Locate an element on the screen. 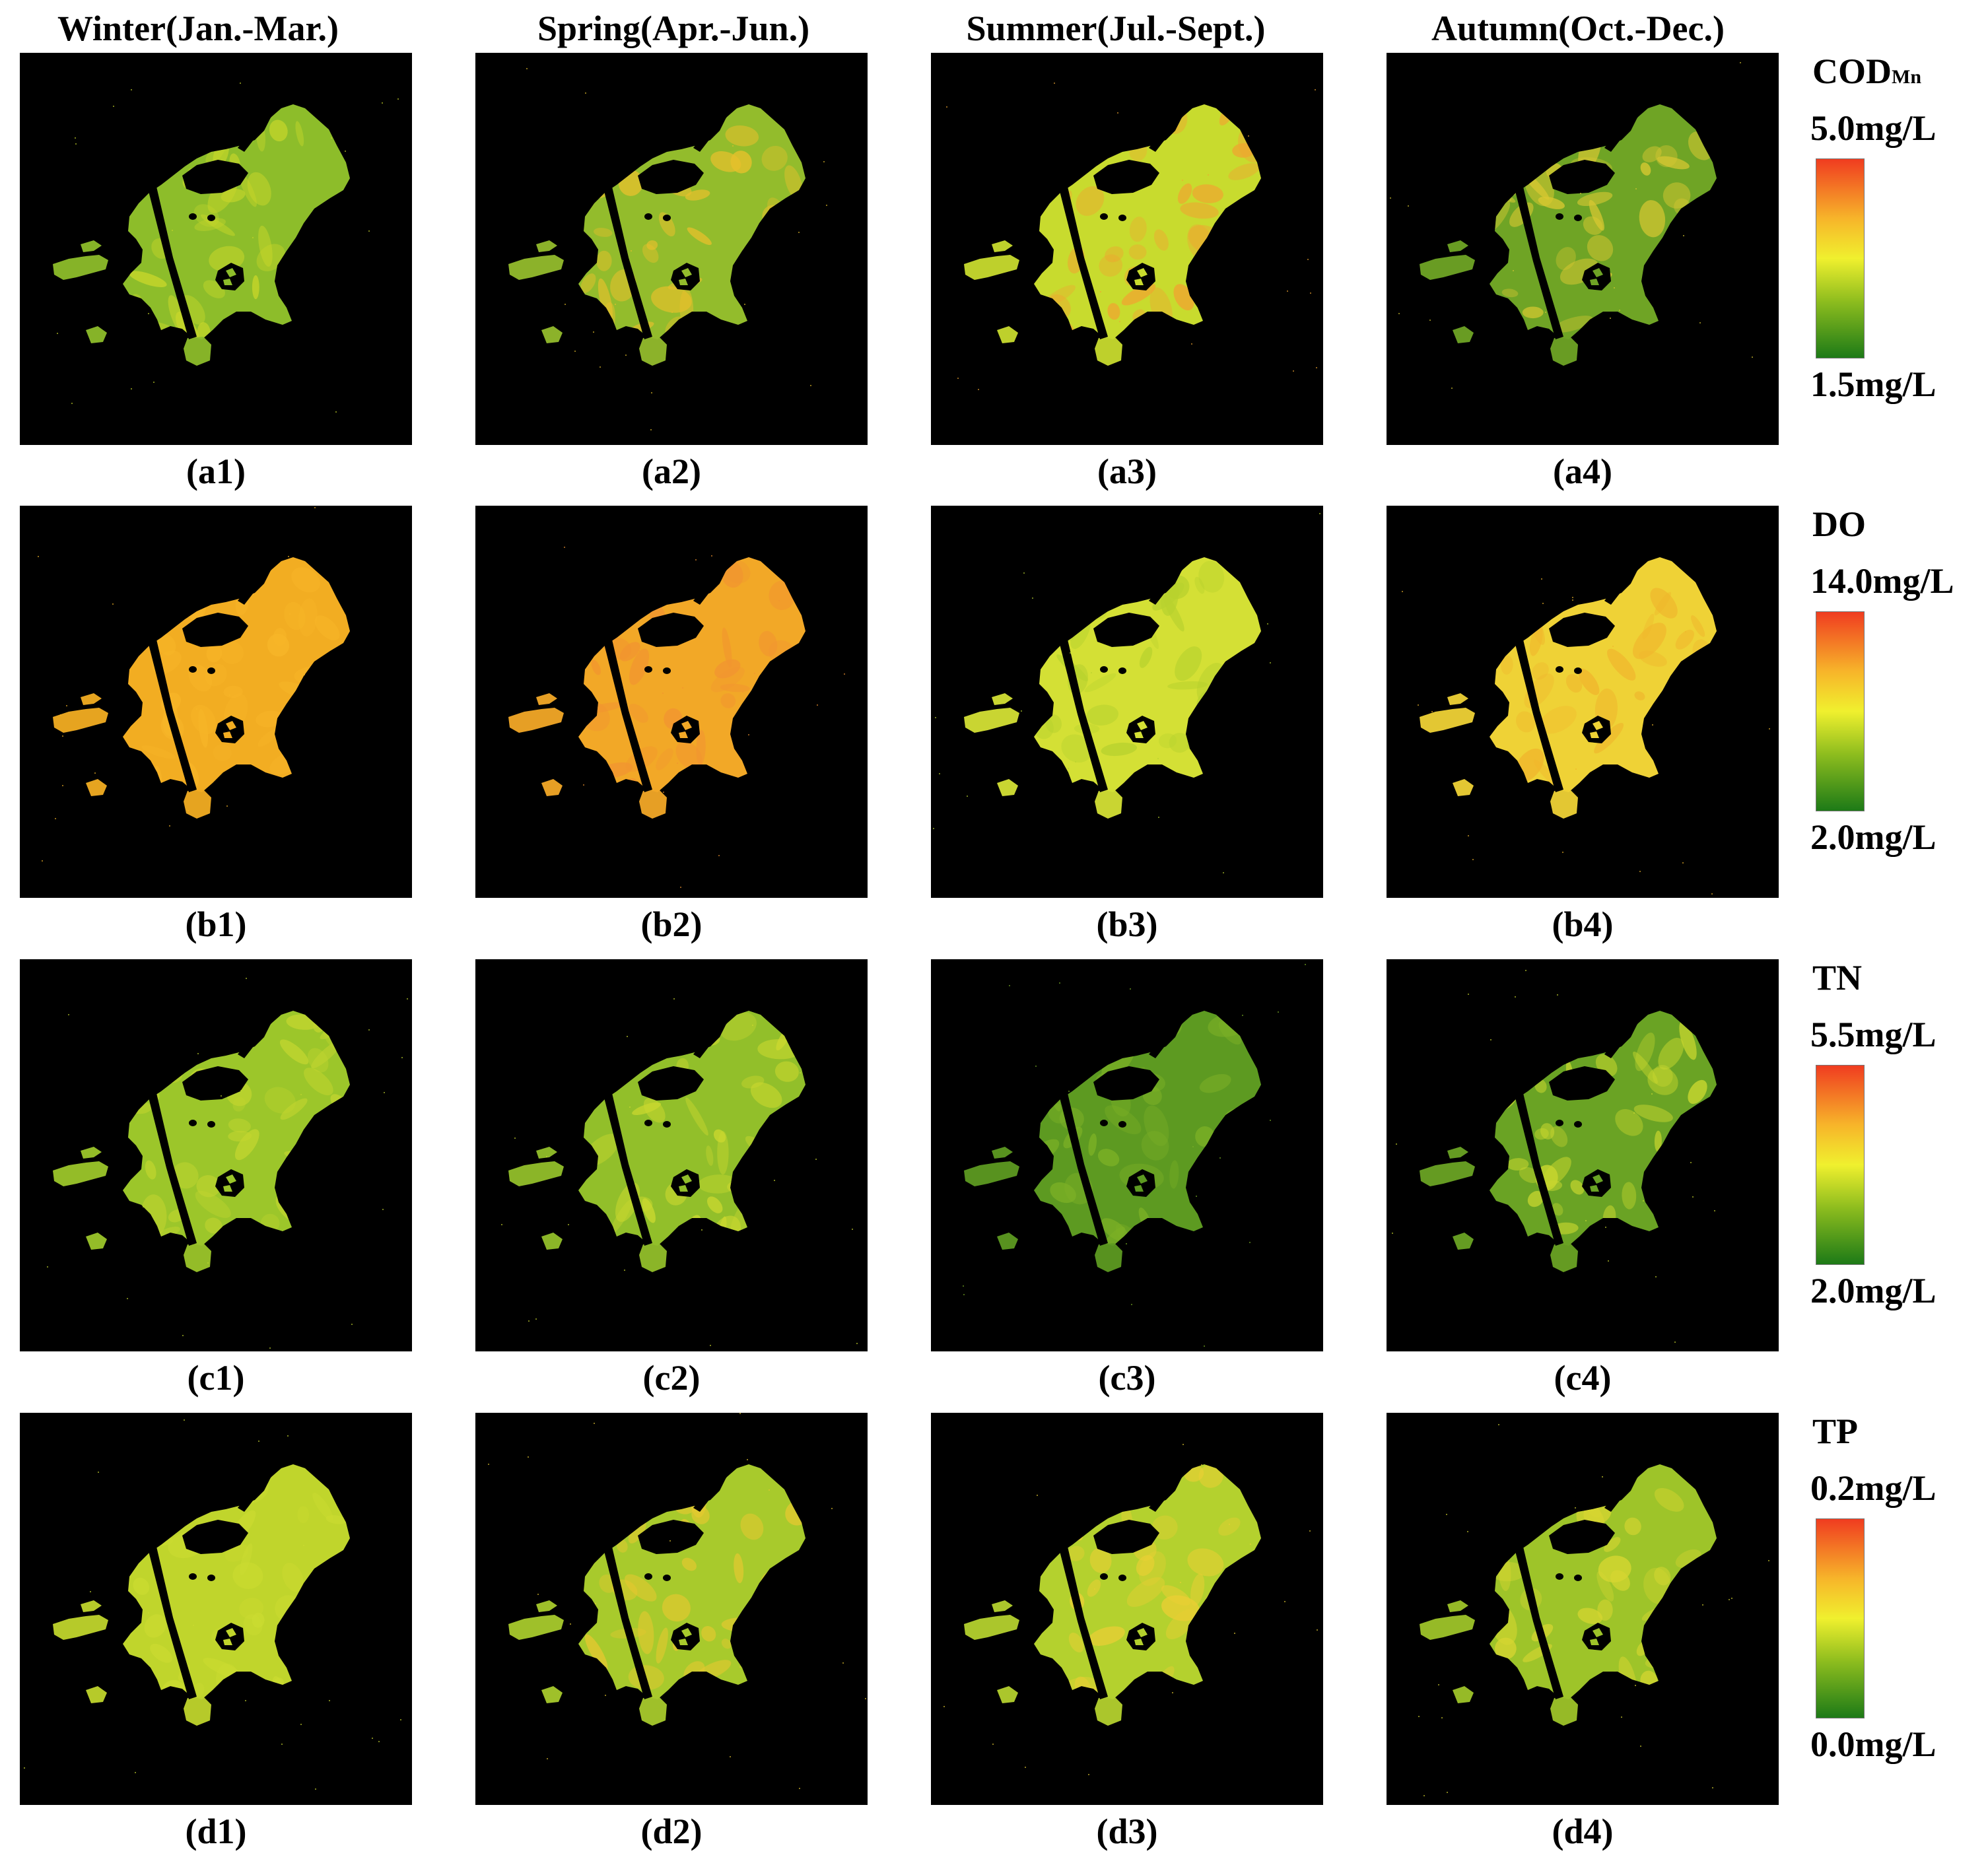 The height and width of the screenshot is (1867, 1988). panel-label: (c3) is located at coordinates (1127, 1378).